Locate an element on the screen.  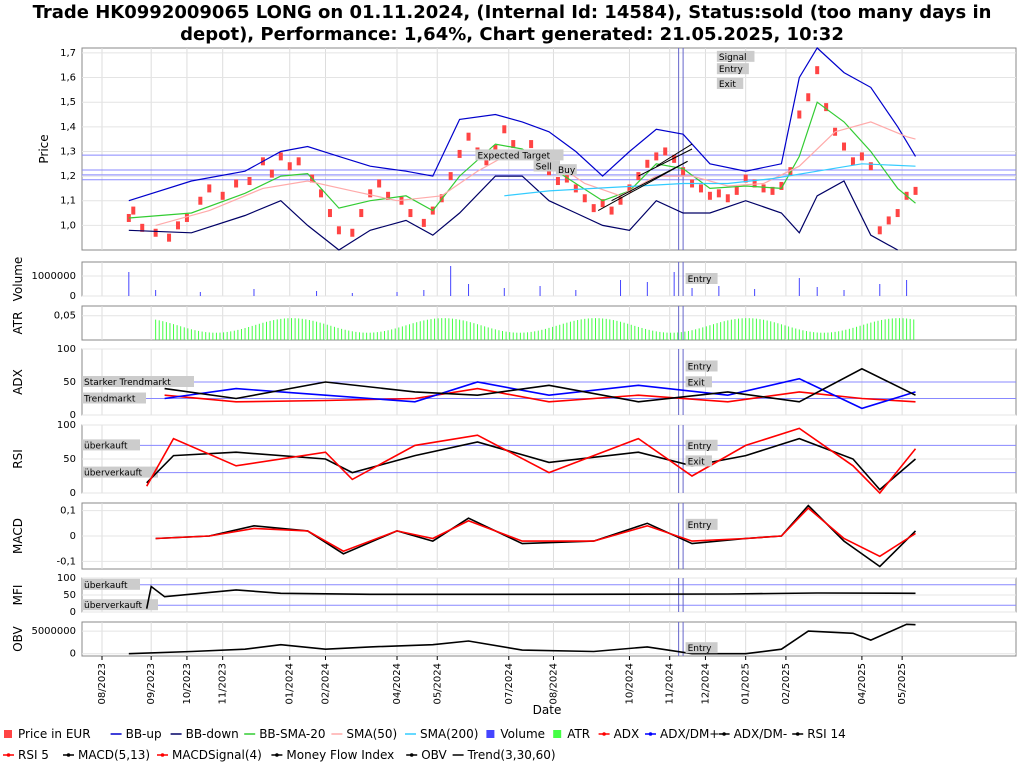
x-axis-label: Date is located at coordinates (547, 710).